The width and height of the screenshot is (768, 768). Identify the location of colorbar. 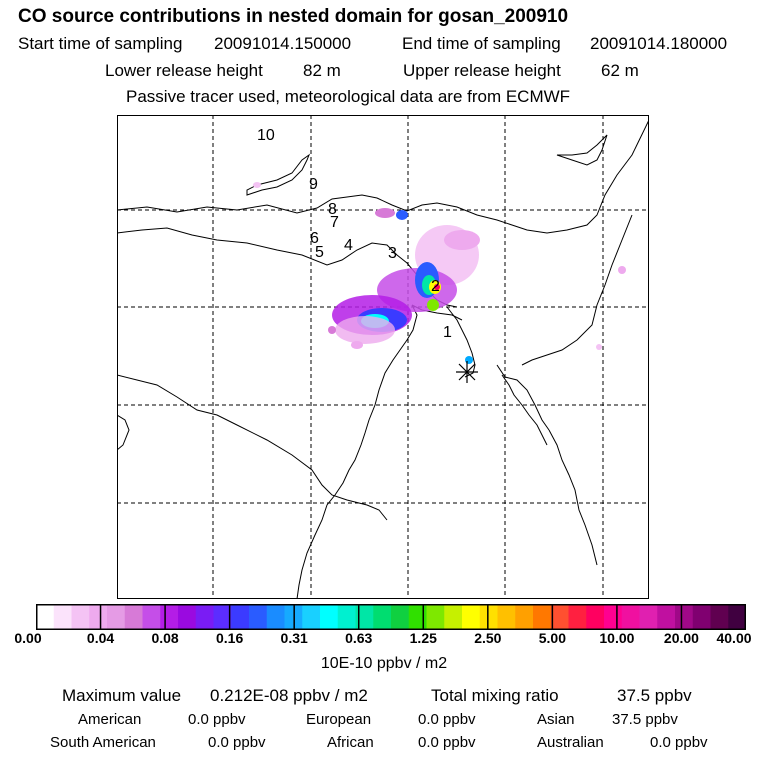
(391, 617).